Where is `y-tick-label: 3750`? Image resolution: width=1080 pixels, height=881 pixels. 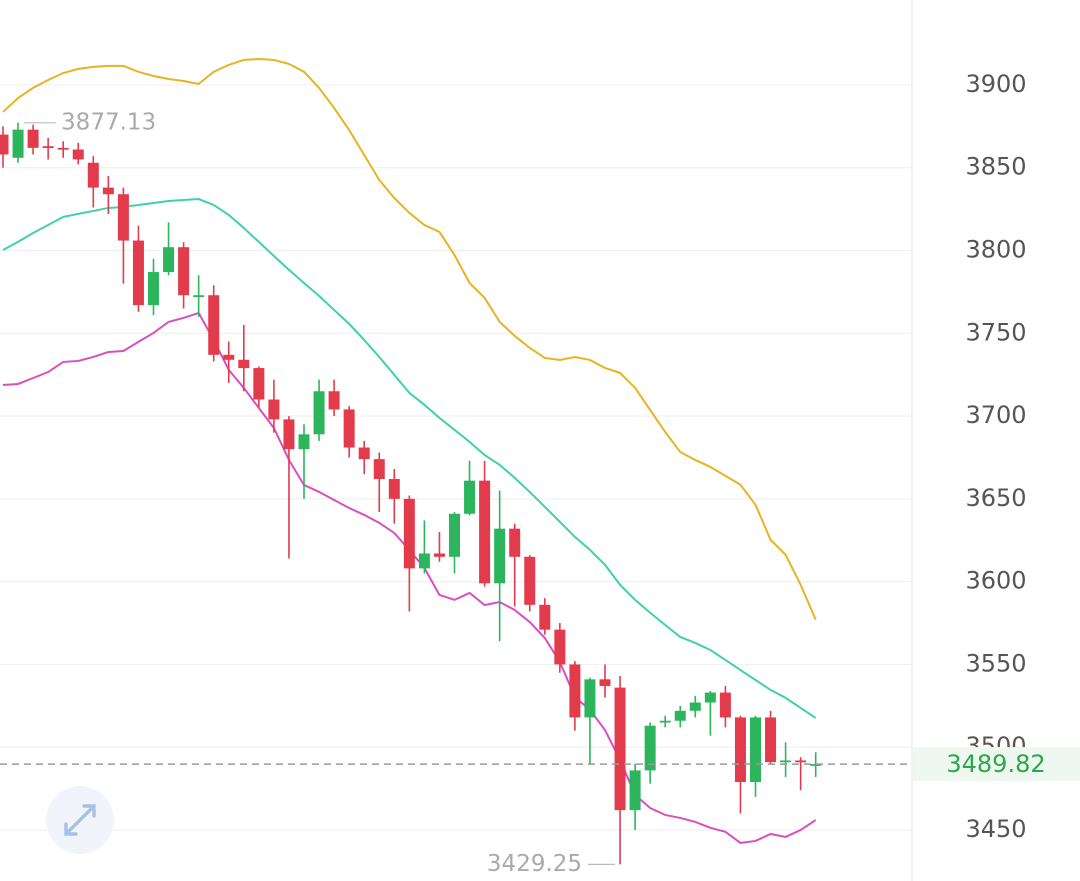
y-tick-label: 3750 is located at coordinates (995, 332).